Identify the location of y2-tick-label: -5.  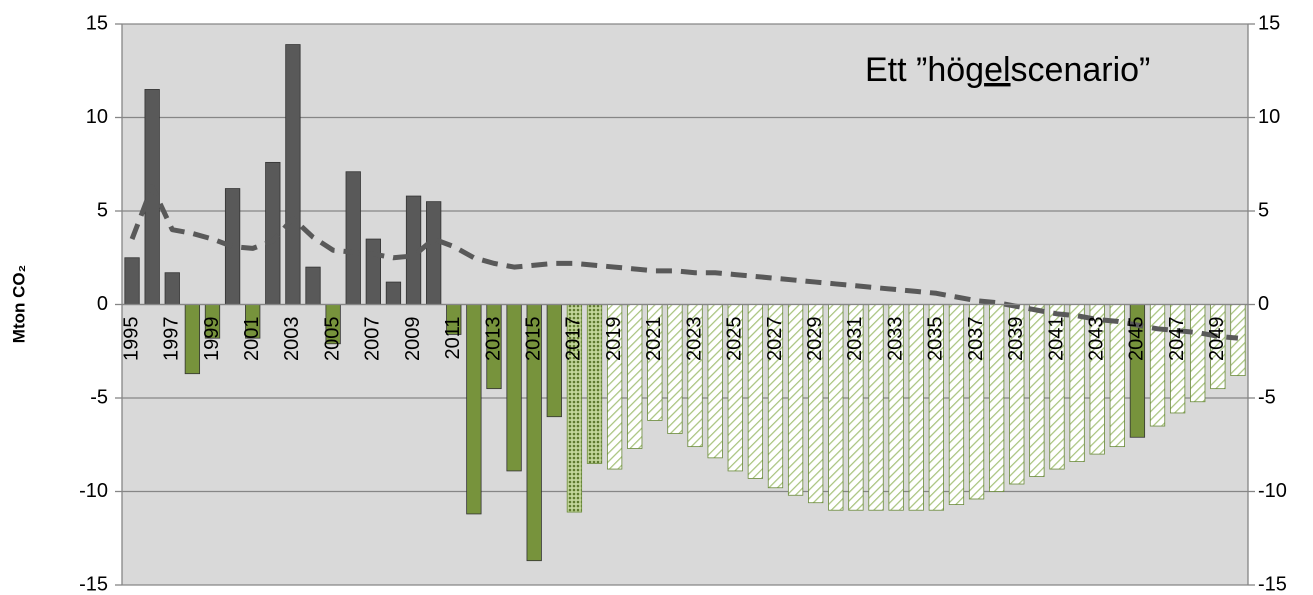
(1267, 397).